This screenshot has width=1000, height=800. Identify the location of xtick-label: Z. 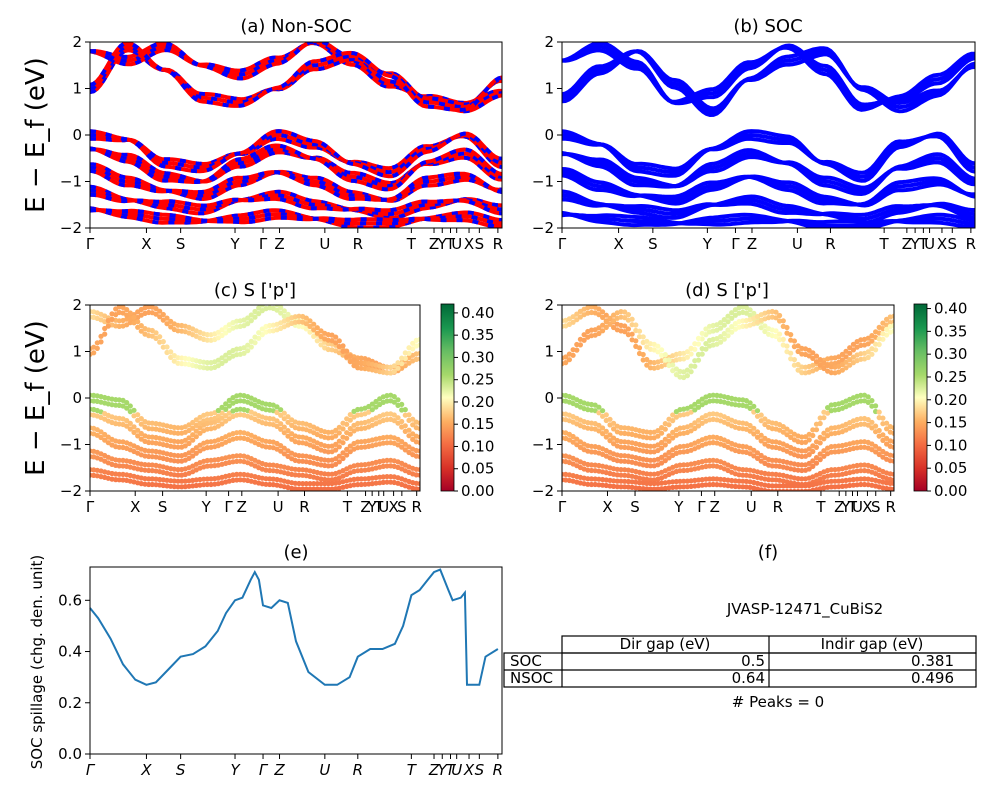
(279, 770).